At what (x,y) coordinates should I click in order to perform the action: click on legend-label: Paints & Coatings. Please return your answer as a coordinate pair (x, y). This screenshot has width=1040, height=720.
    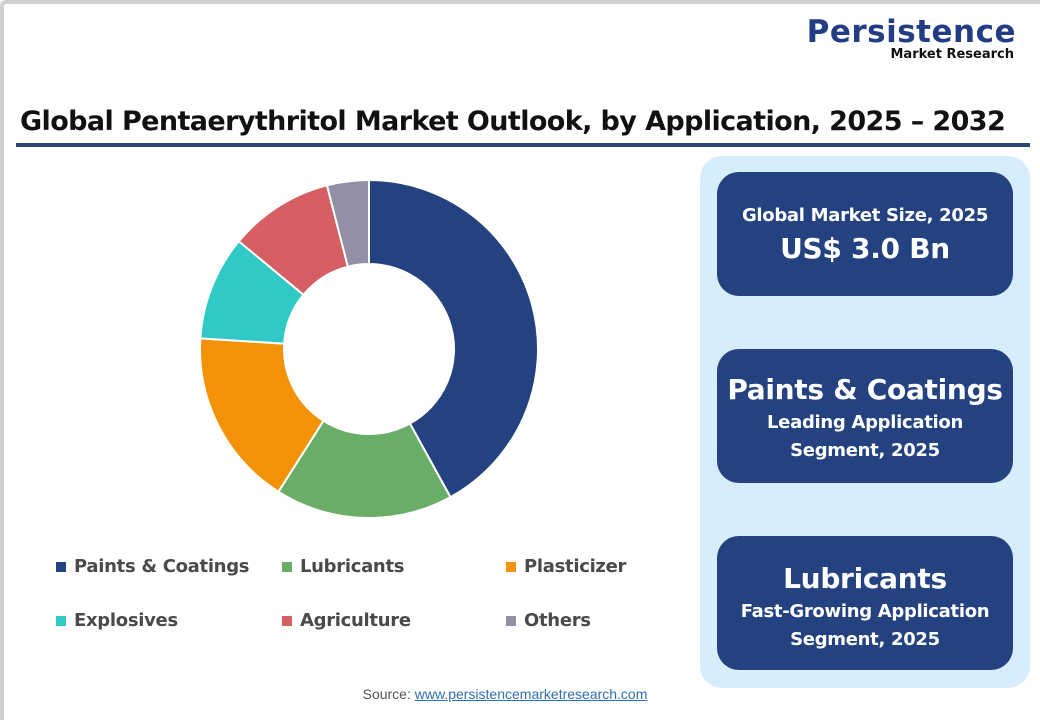
    Looking at the image, I should click on (162, 566).